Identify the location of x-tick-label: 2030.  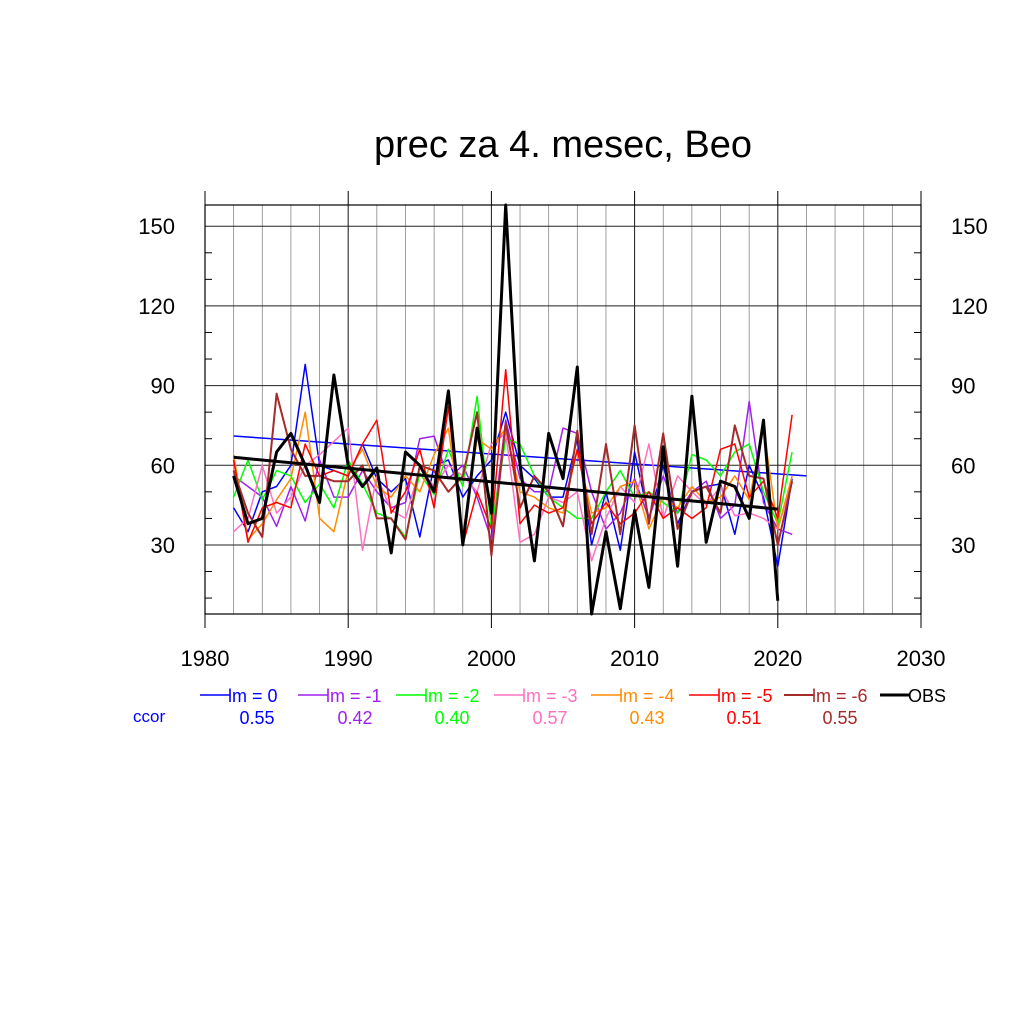
(921, 658).